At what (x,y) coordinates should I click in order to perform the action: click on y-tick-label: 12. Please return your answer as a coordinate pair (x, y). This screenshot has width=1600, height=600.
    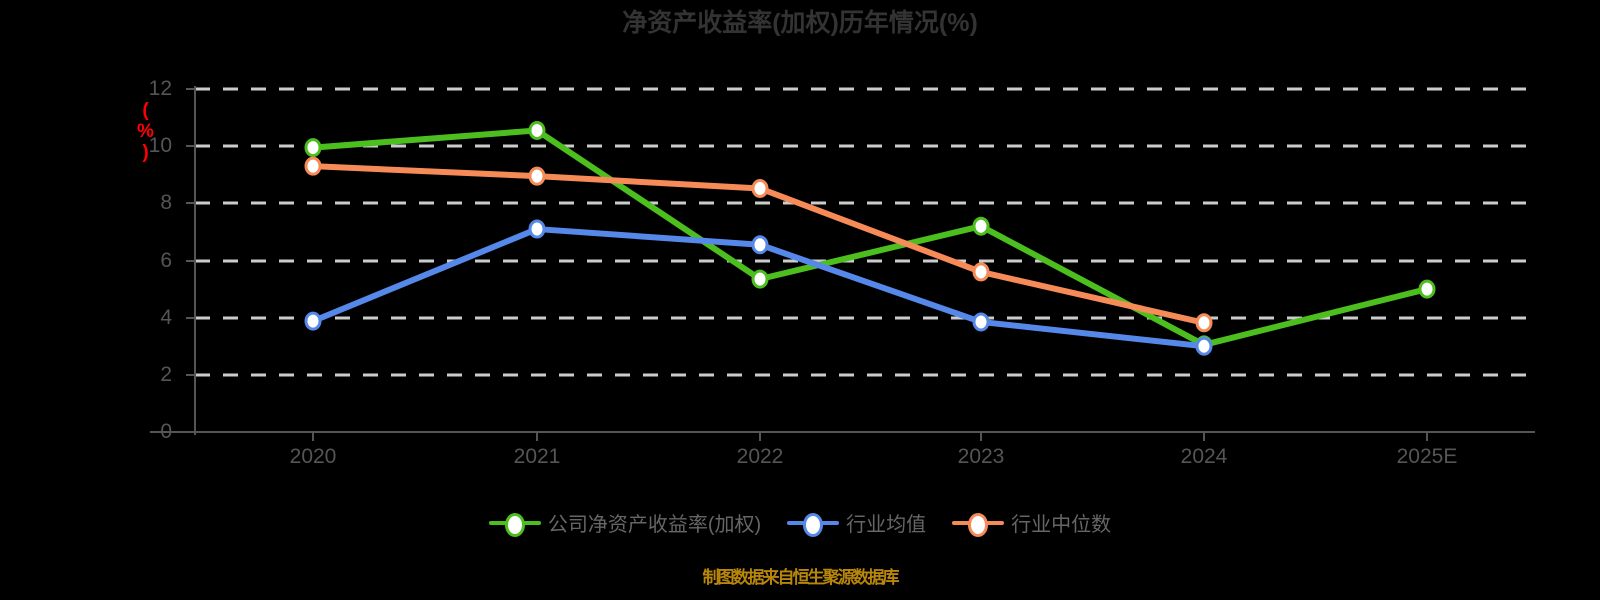
    Looking at the image, I should click on (160, 88).